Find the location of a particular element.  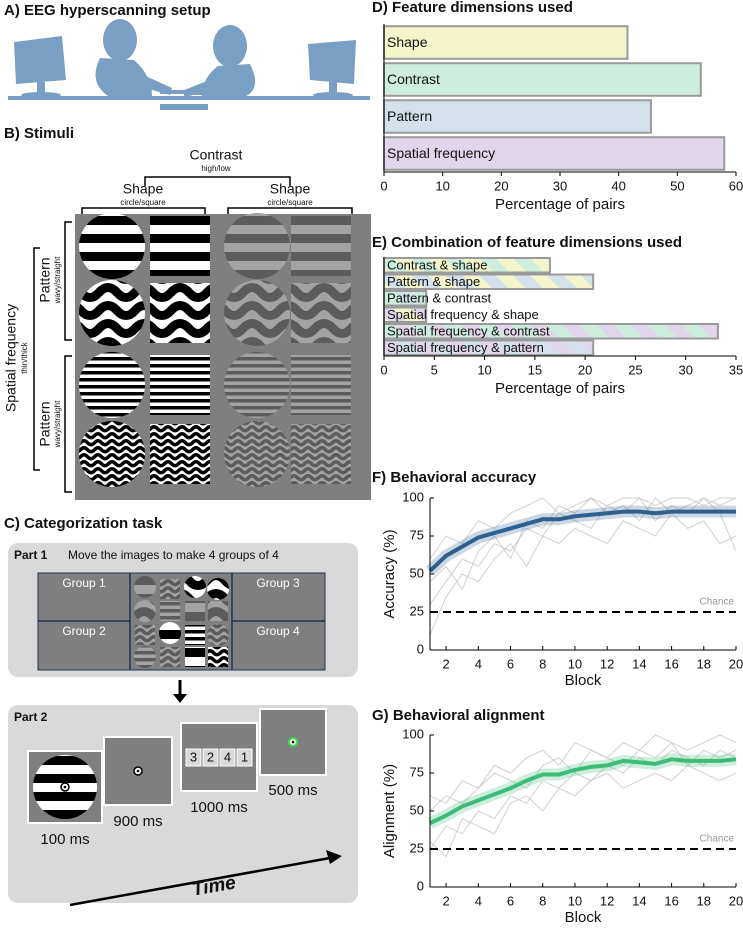

setup-illustration is located at coordinates (189, 64).